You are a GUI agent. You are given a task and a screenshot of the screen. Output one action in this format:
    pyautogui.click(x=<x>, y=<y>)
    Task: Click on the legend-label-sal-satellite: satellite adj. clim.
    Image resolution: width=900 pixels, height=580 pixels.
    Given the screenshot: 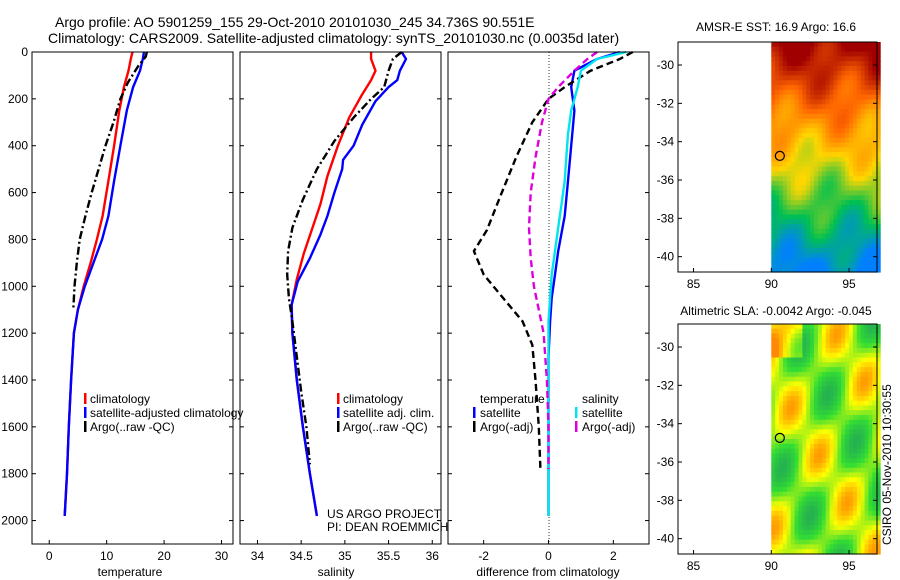 What is the action you would take?
    pyautogui.click(x=388, y=413)
    